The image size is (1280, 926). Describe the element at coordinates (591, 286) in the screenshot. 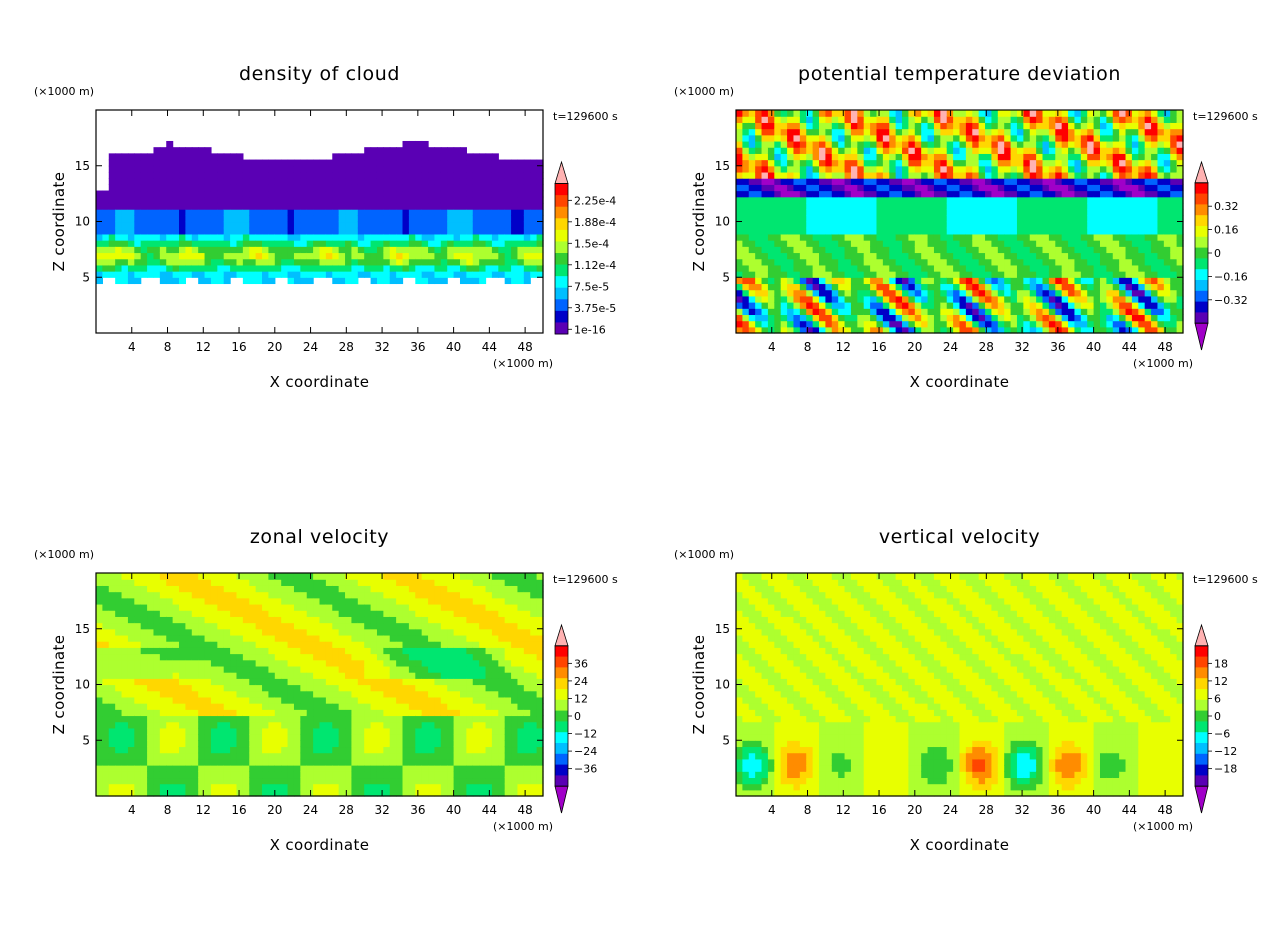

I see `colorbar-label: 7.5e-5` at that location.